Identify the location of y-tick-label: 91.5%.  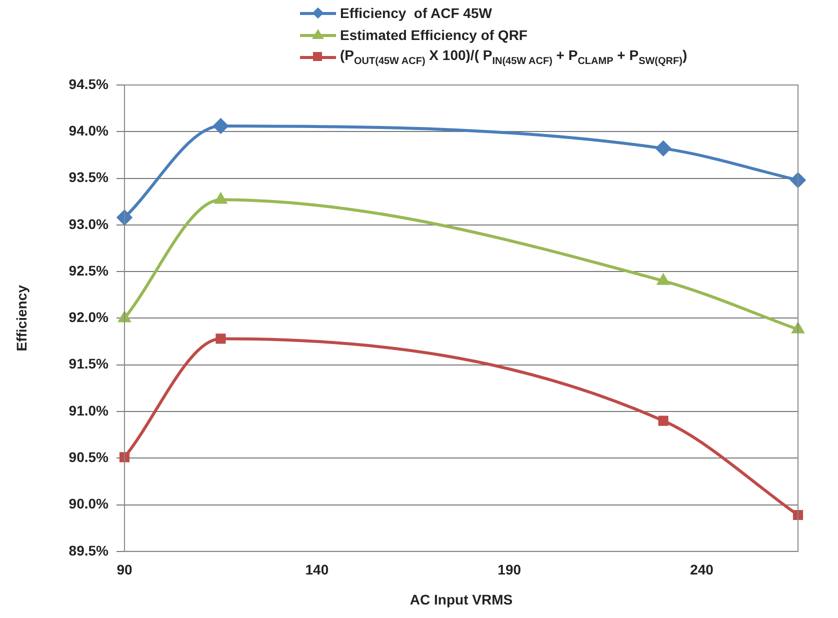
(89, 364).